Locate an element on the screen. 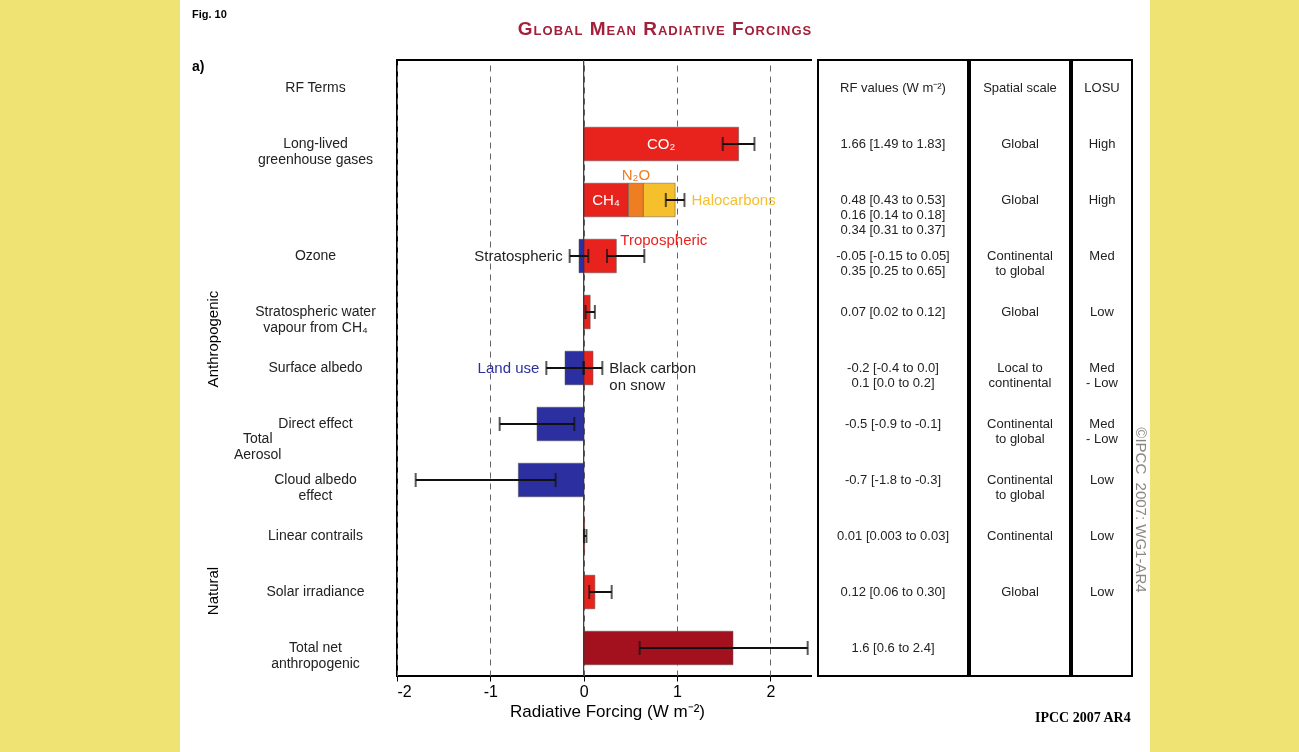  text: Total Aerosol is located at coordinates (258, 446).